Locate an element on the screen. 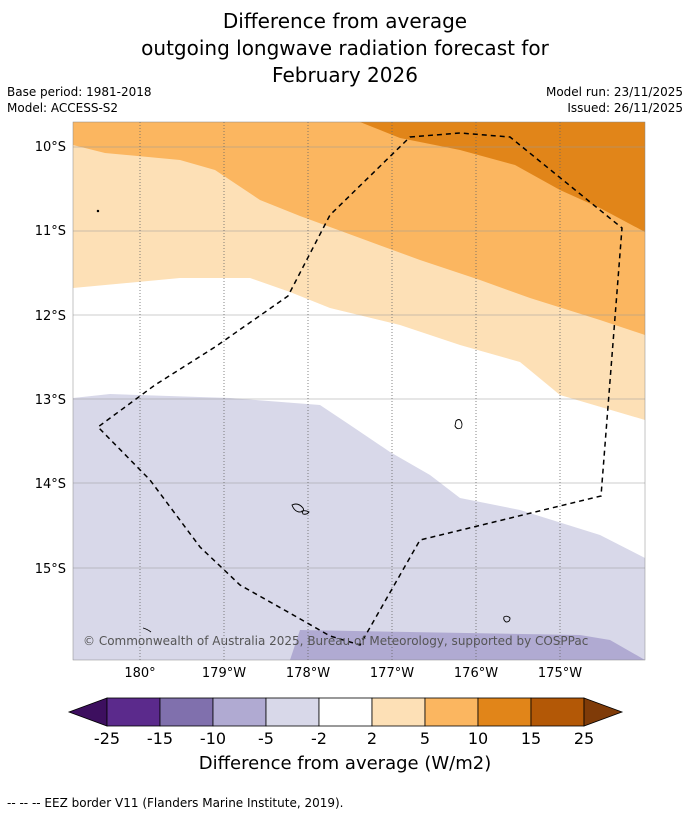  lat-label-14s: 14°S is located at coordinates (50, 484).